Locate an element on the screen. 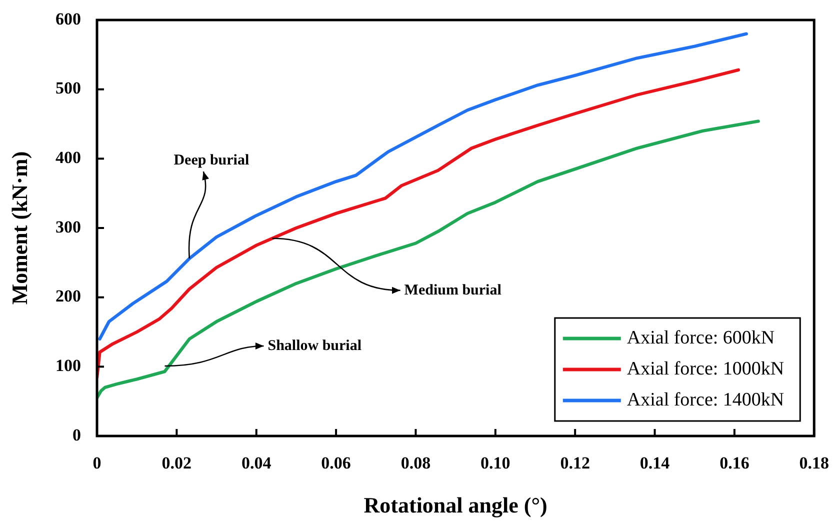  x-tick-label: 0.04 is located at coordinates (256, 463).